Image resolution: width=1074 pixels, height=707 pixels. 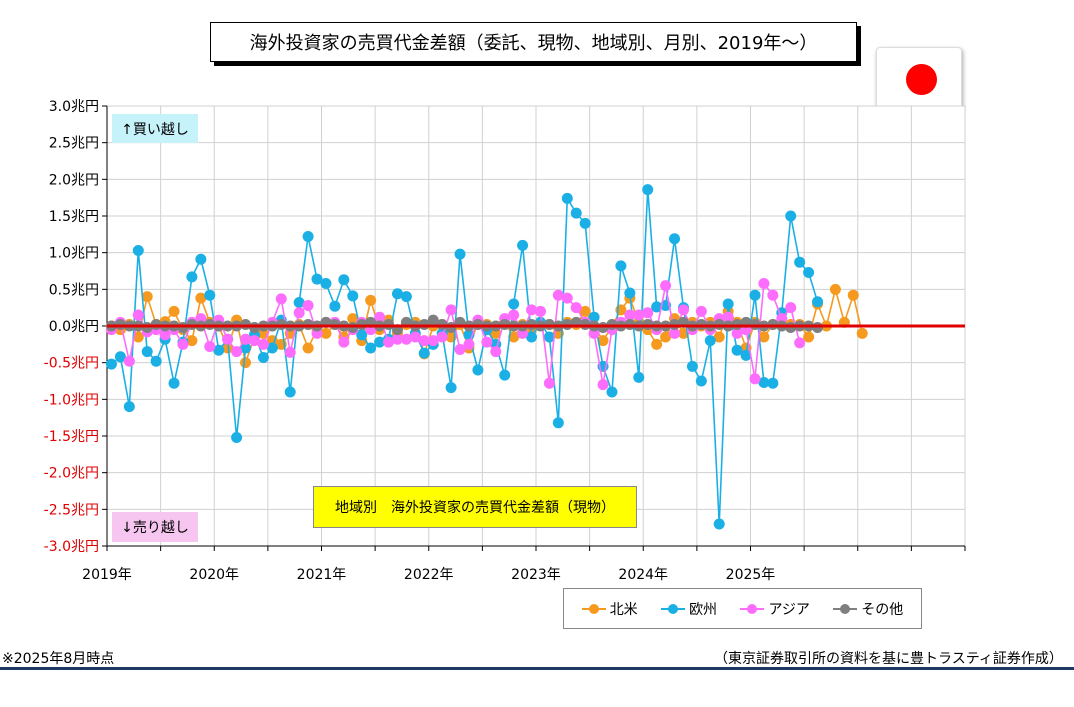 What do you see at coordinates (74, 254) in the screenshot?
I see `y-tick-label: 1.0兆円` at bounding box center [74, 254].